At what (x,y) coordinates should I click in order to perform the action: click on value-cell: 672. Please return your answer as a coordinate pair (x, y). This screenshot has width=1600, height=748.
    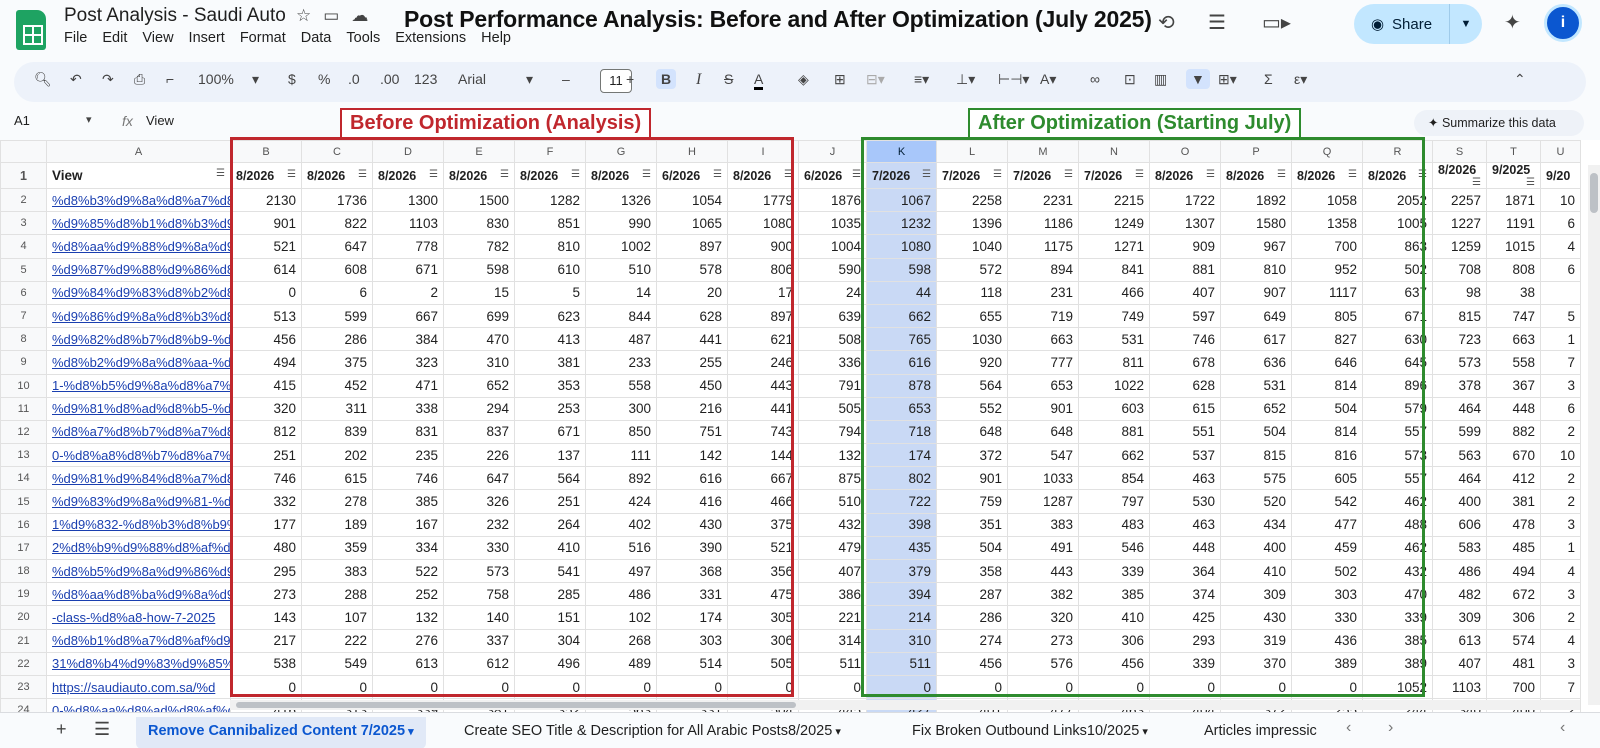
    Looking at the image, I should click on (1513, 594).